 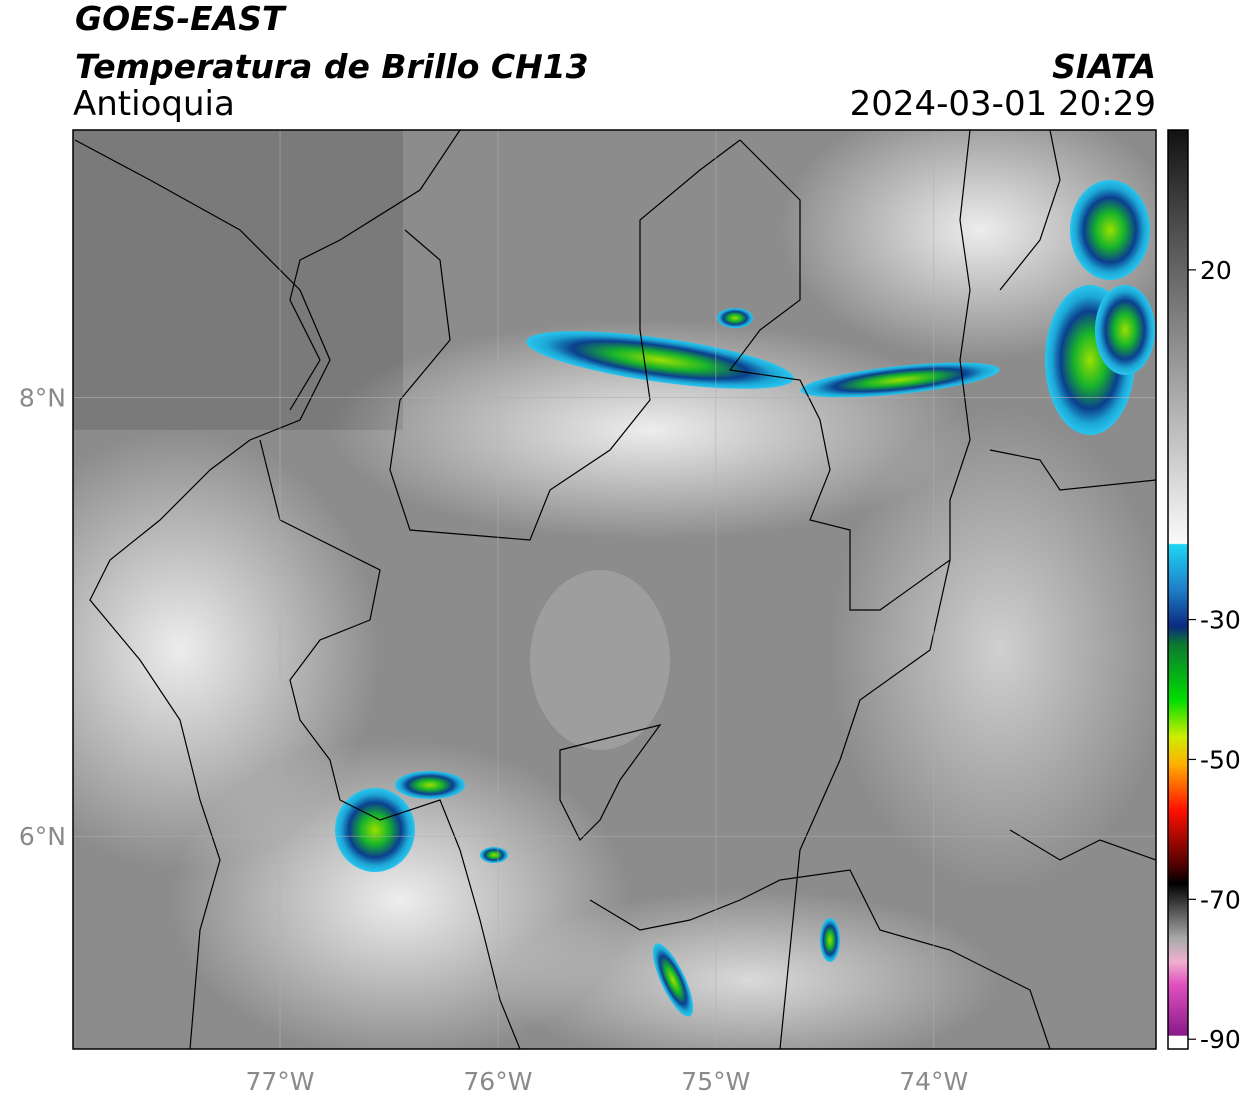 What do you see at coordinates (1003, 104) in the screenshot?
I see `datetime: 2024-03-01 20:29` at bounding box center [1003, 104].